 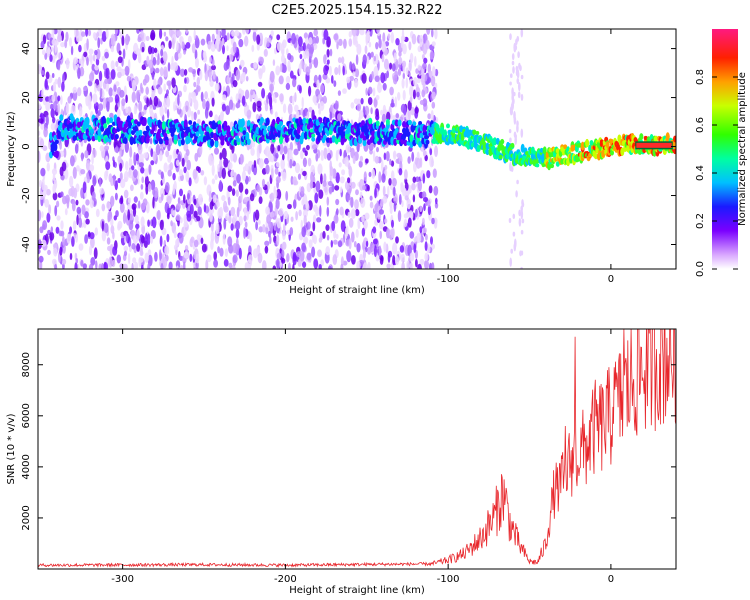 What do you see at coordinates (26, 466) in the screenshot?
I see `y-tick-label: 4000` at bounding box center [26, 466].